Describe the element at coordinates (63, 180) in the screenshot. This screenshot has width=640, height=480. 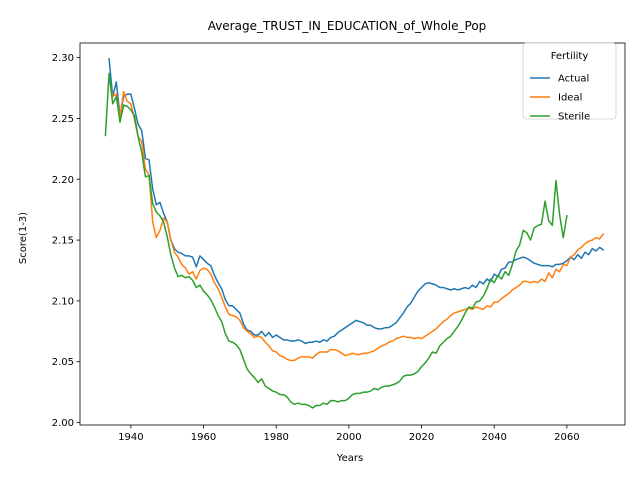
I see `y-tick-label: 2.20` at that location.